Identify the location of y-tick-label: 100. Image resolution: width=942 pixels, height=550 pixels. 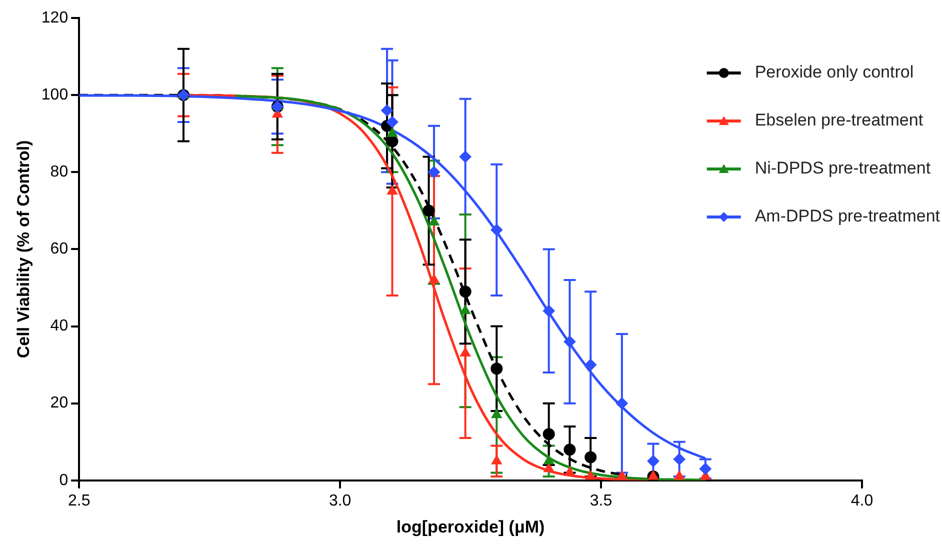
(54, 95).